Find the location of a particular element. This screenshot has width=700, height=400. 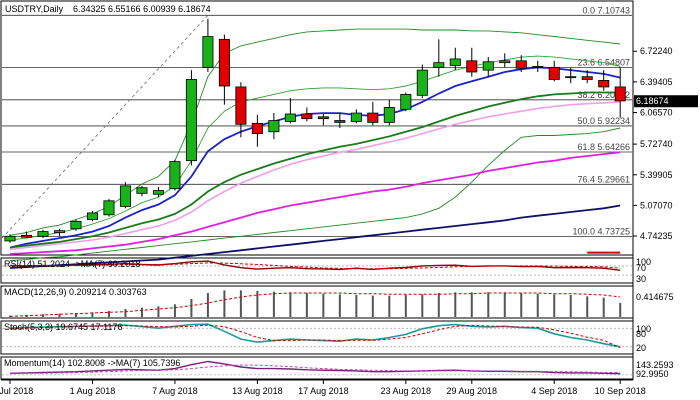

y-tick-label: 6.39405 is located at coordinates (656, 82).